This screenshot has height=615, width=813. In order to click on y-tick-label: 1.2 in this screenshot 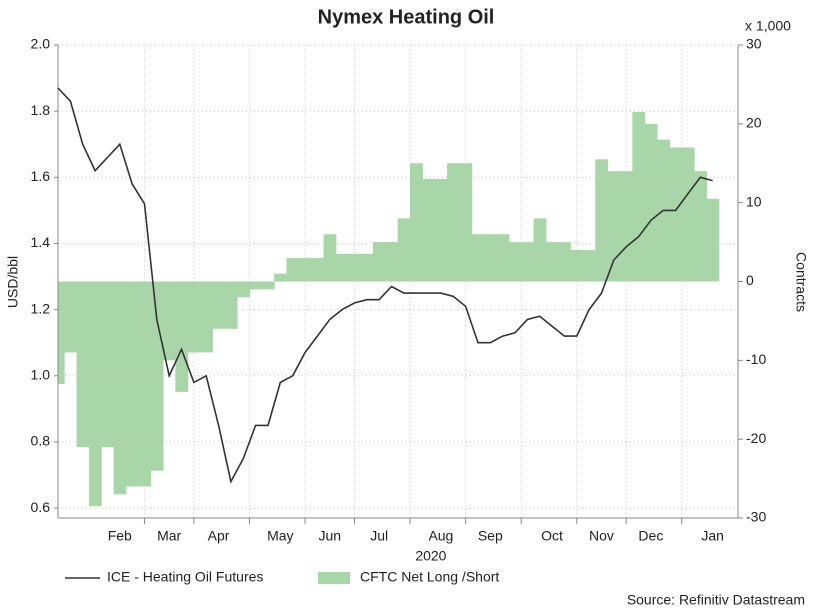, I will do `click(41, 308)`.